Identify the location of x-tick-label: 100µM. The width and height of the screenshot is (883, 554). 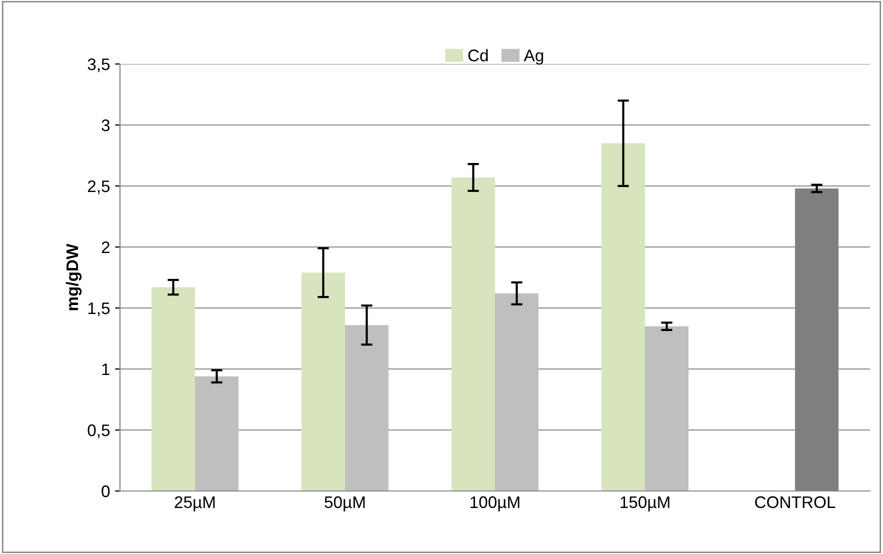
(495, 504).